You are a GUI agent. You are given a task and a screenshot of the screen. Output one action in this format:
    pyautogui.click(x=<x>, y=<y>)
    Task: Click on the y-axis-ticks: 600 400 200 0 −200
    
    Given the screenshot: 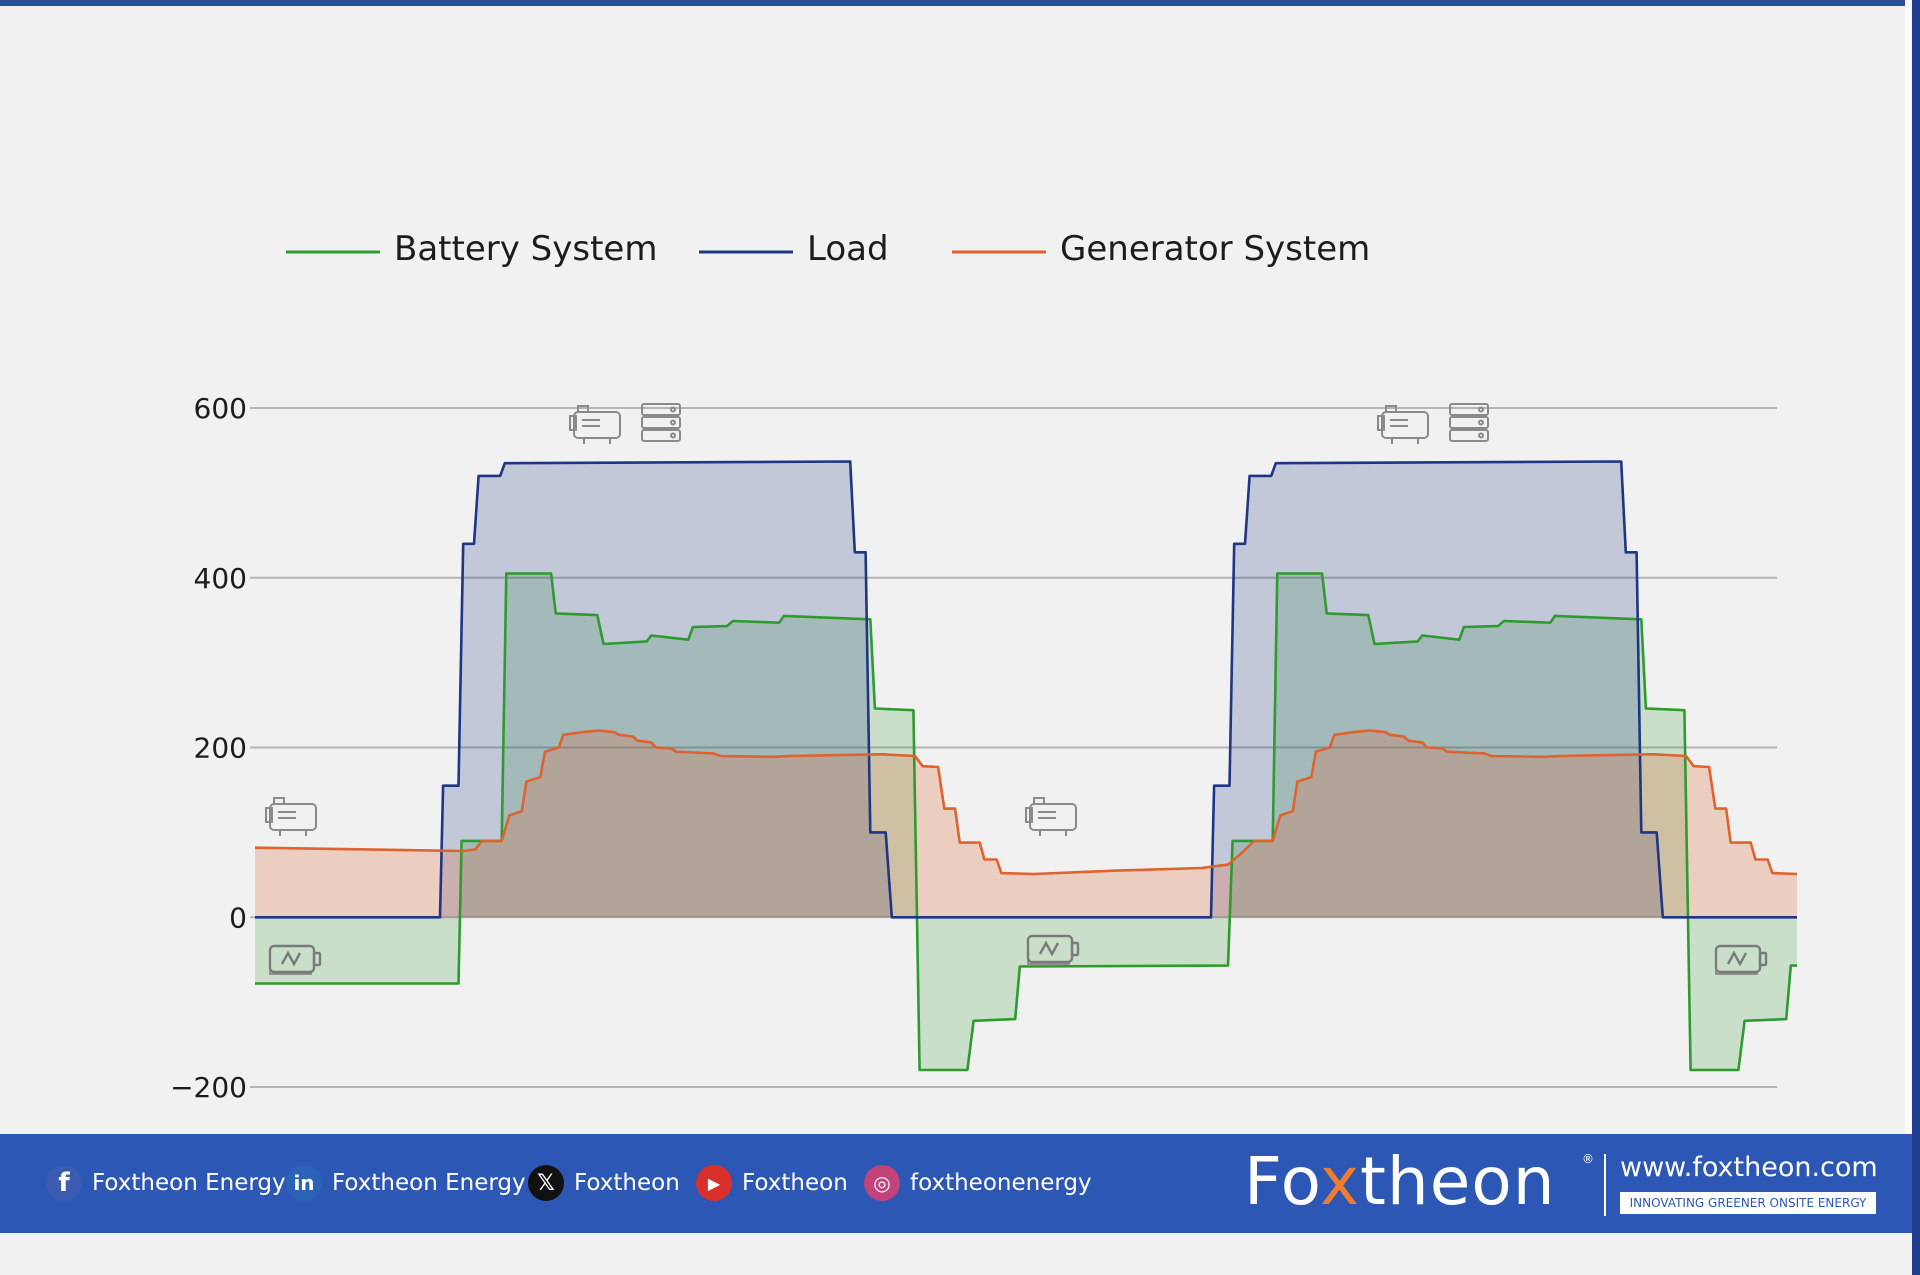 What is the action you would take?
    pyautogui.click(x=208, y=748)
    